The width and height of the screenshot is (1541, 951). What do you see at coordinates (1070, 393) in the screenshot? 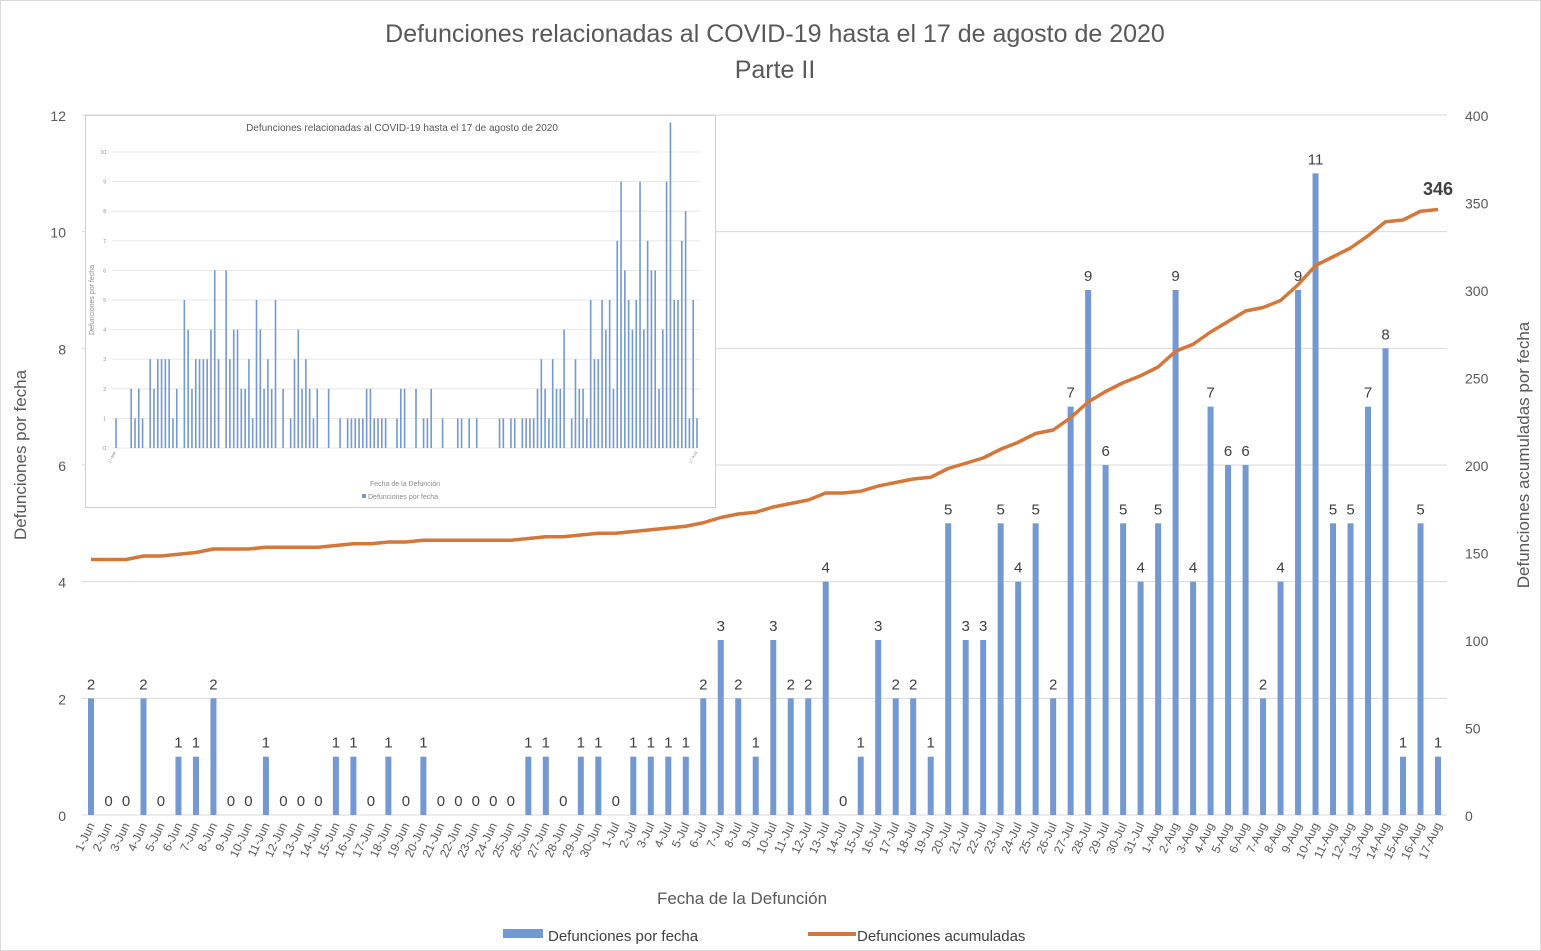
I see `bar-value-label: 7` at bounding box center [1070, 393].